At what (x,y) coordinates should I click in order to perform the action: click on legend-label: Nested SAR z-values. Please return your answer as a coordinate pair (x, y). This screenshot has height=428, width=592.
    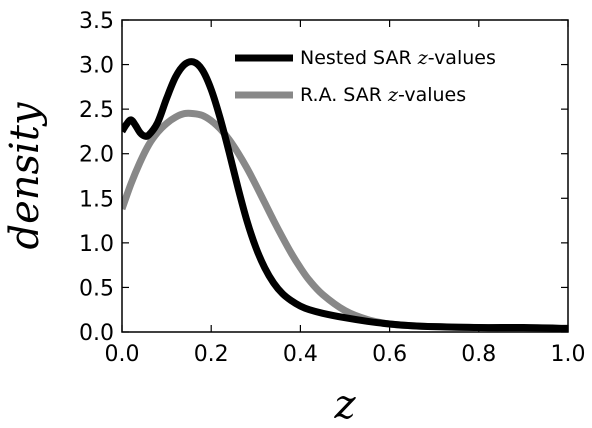
    Looking at the image, I should click on (398, 58).